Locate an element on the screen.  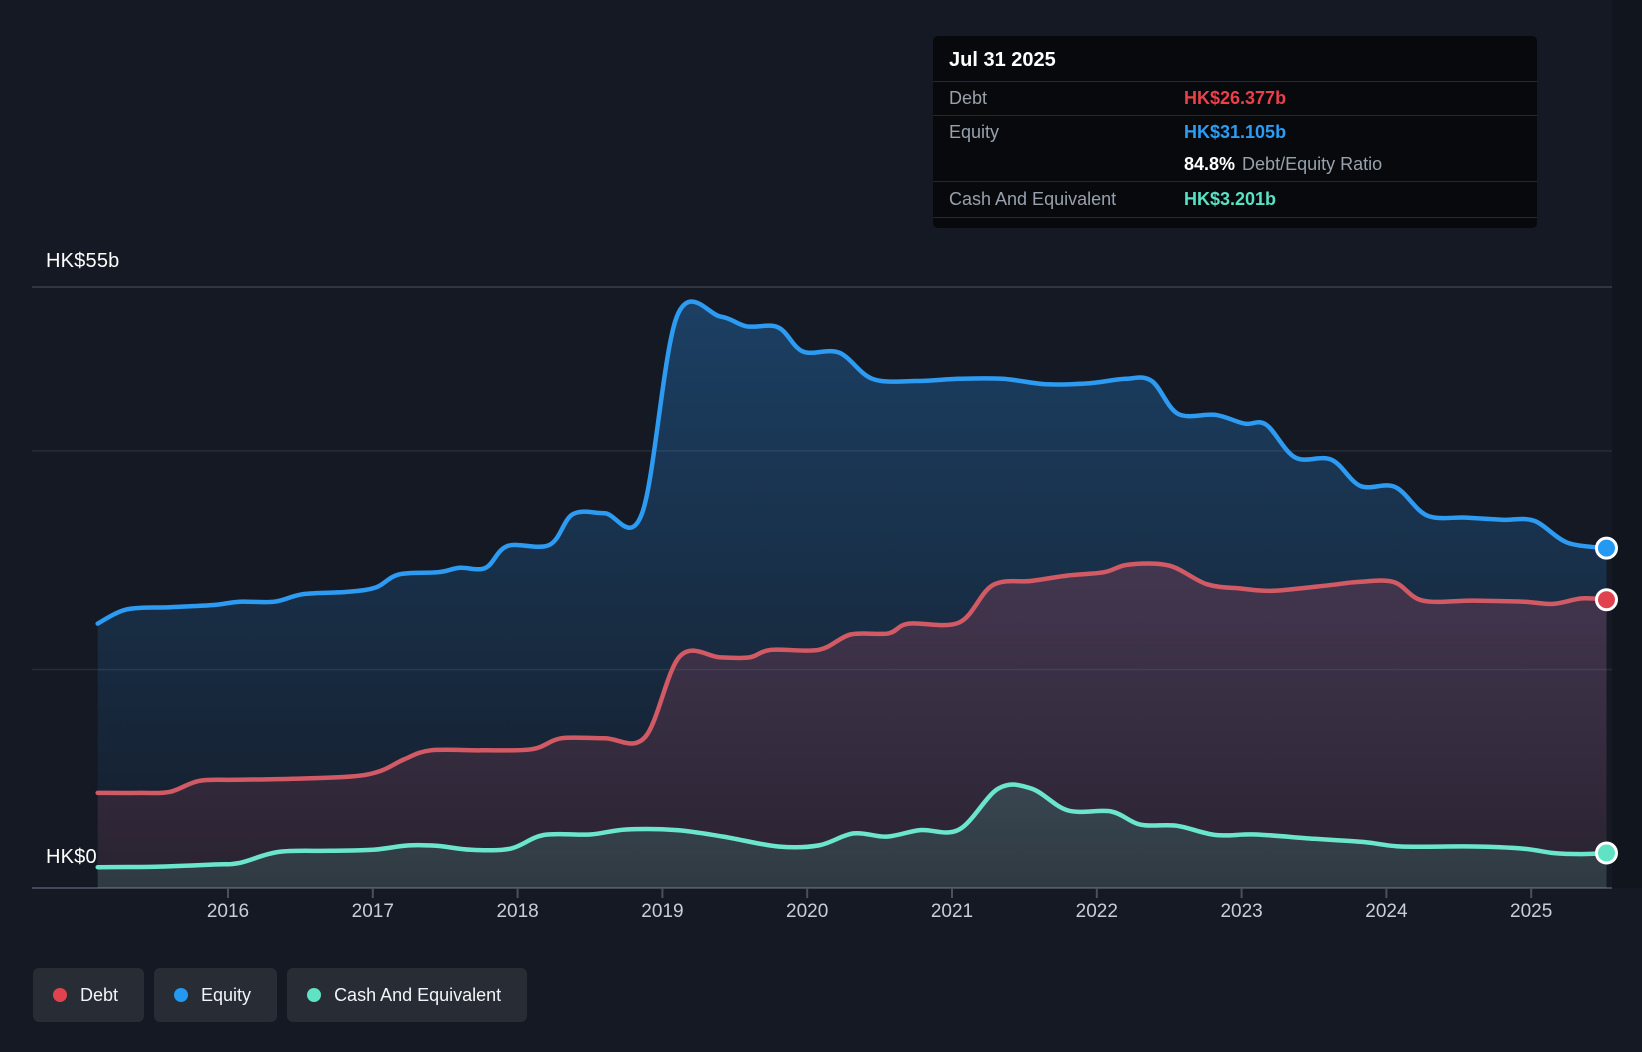
x-axis-label-2016: 2016 is located at coordinates (228, 911).